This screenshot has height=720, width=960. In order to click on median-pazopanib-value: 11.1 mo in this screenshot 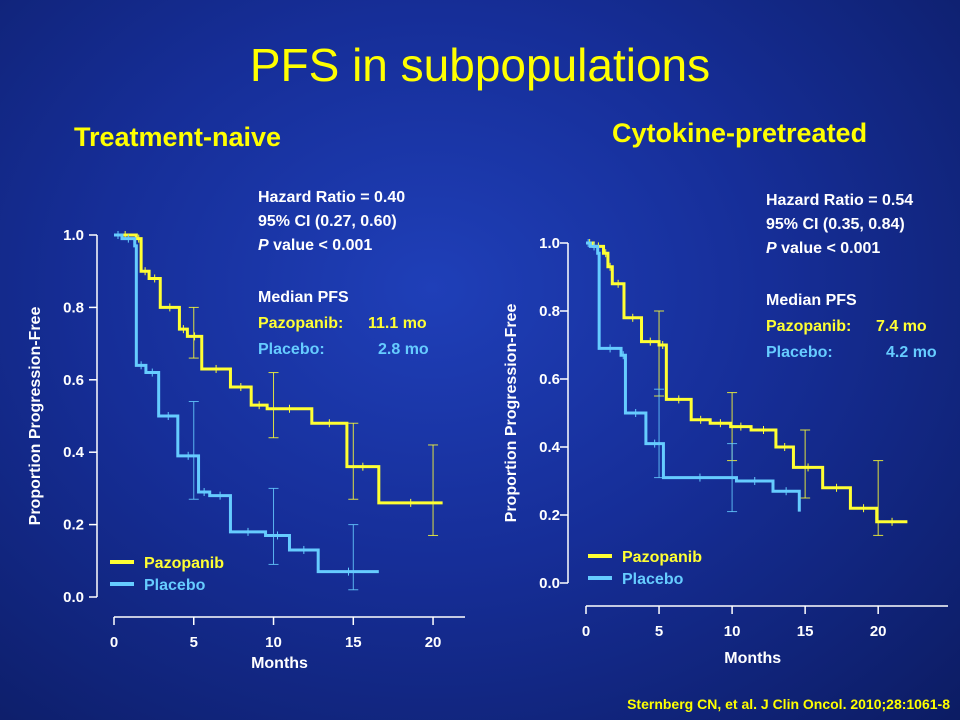, I will do `click(397, 323)`.